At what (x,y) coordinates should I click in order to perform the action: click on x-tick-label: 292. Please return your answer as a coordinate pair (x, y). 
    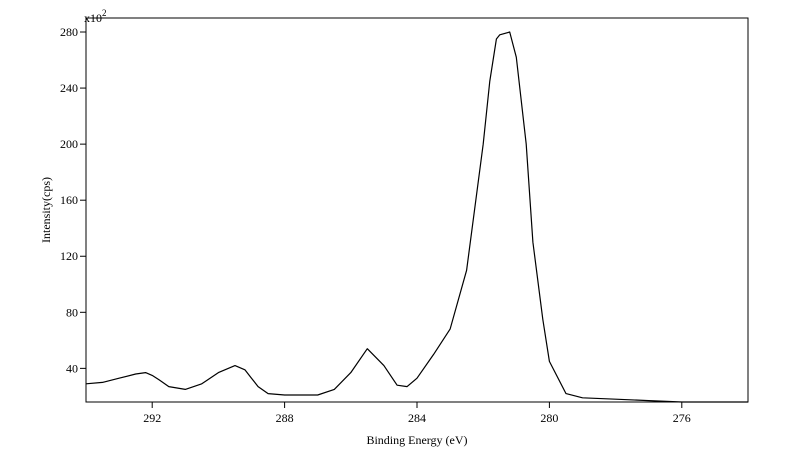
    Looking at the image, I should click on (152, 418).